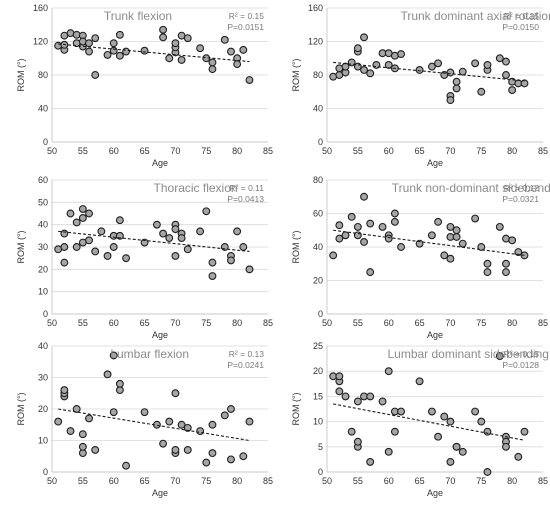  Describe the element at coordinates (315, 42) in the screenshot. I see `y-tick-label: 120` at that location.